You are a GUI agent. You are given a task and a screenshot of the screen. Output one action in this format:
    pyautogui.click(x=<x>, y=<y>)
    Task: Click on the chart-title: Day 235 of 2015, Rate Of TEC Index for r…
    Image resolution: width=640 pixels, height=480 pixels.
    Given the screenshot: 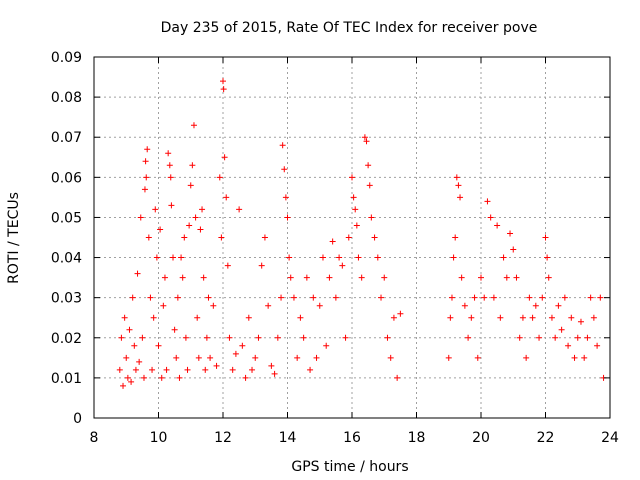 What is the action you would take?
    pyautogui.click(x=349, y=28)
    